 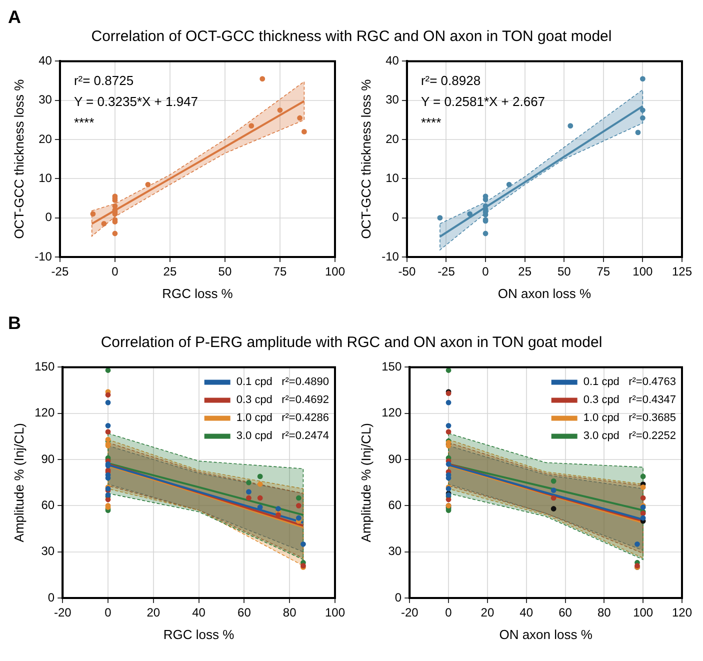 I want to click on chart-title: Correlation of P-ERG amplitude with RGC and ON axon in TON goat model, so click(x=352, y=342).